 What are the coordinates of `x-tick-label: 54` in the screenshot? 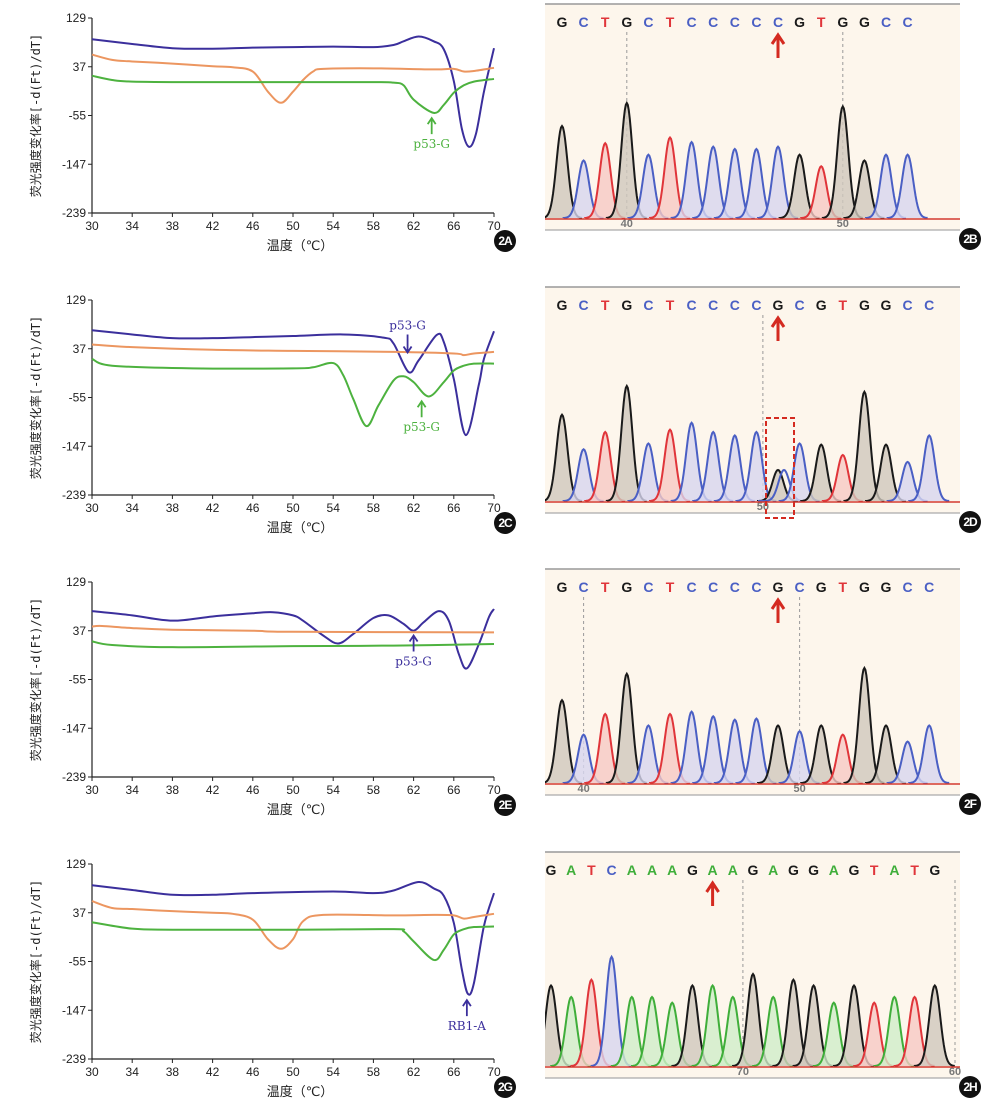 It's located at (334, 790).